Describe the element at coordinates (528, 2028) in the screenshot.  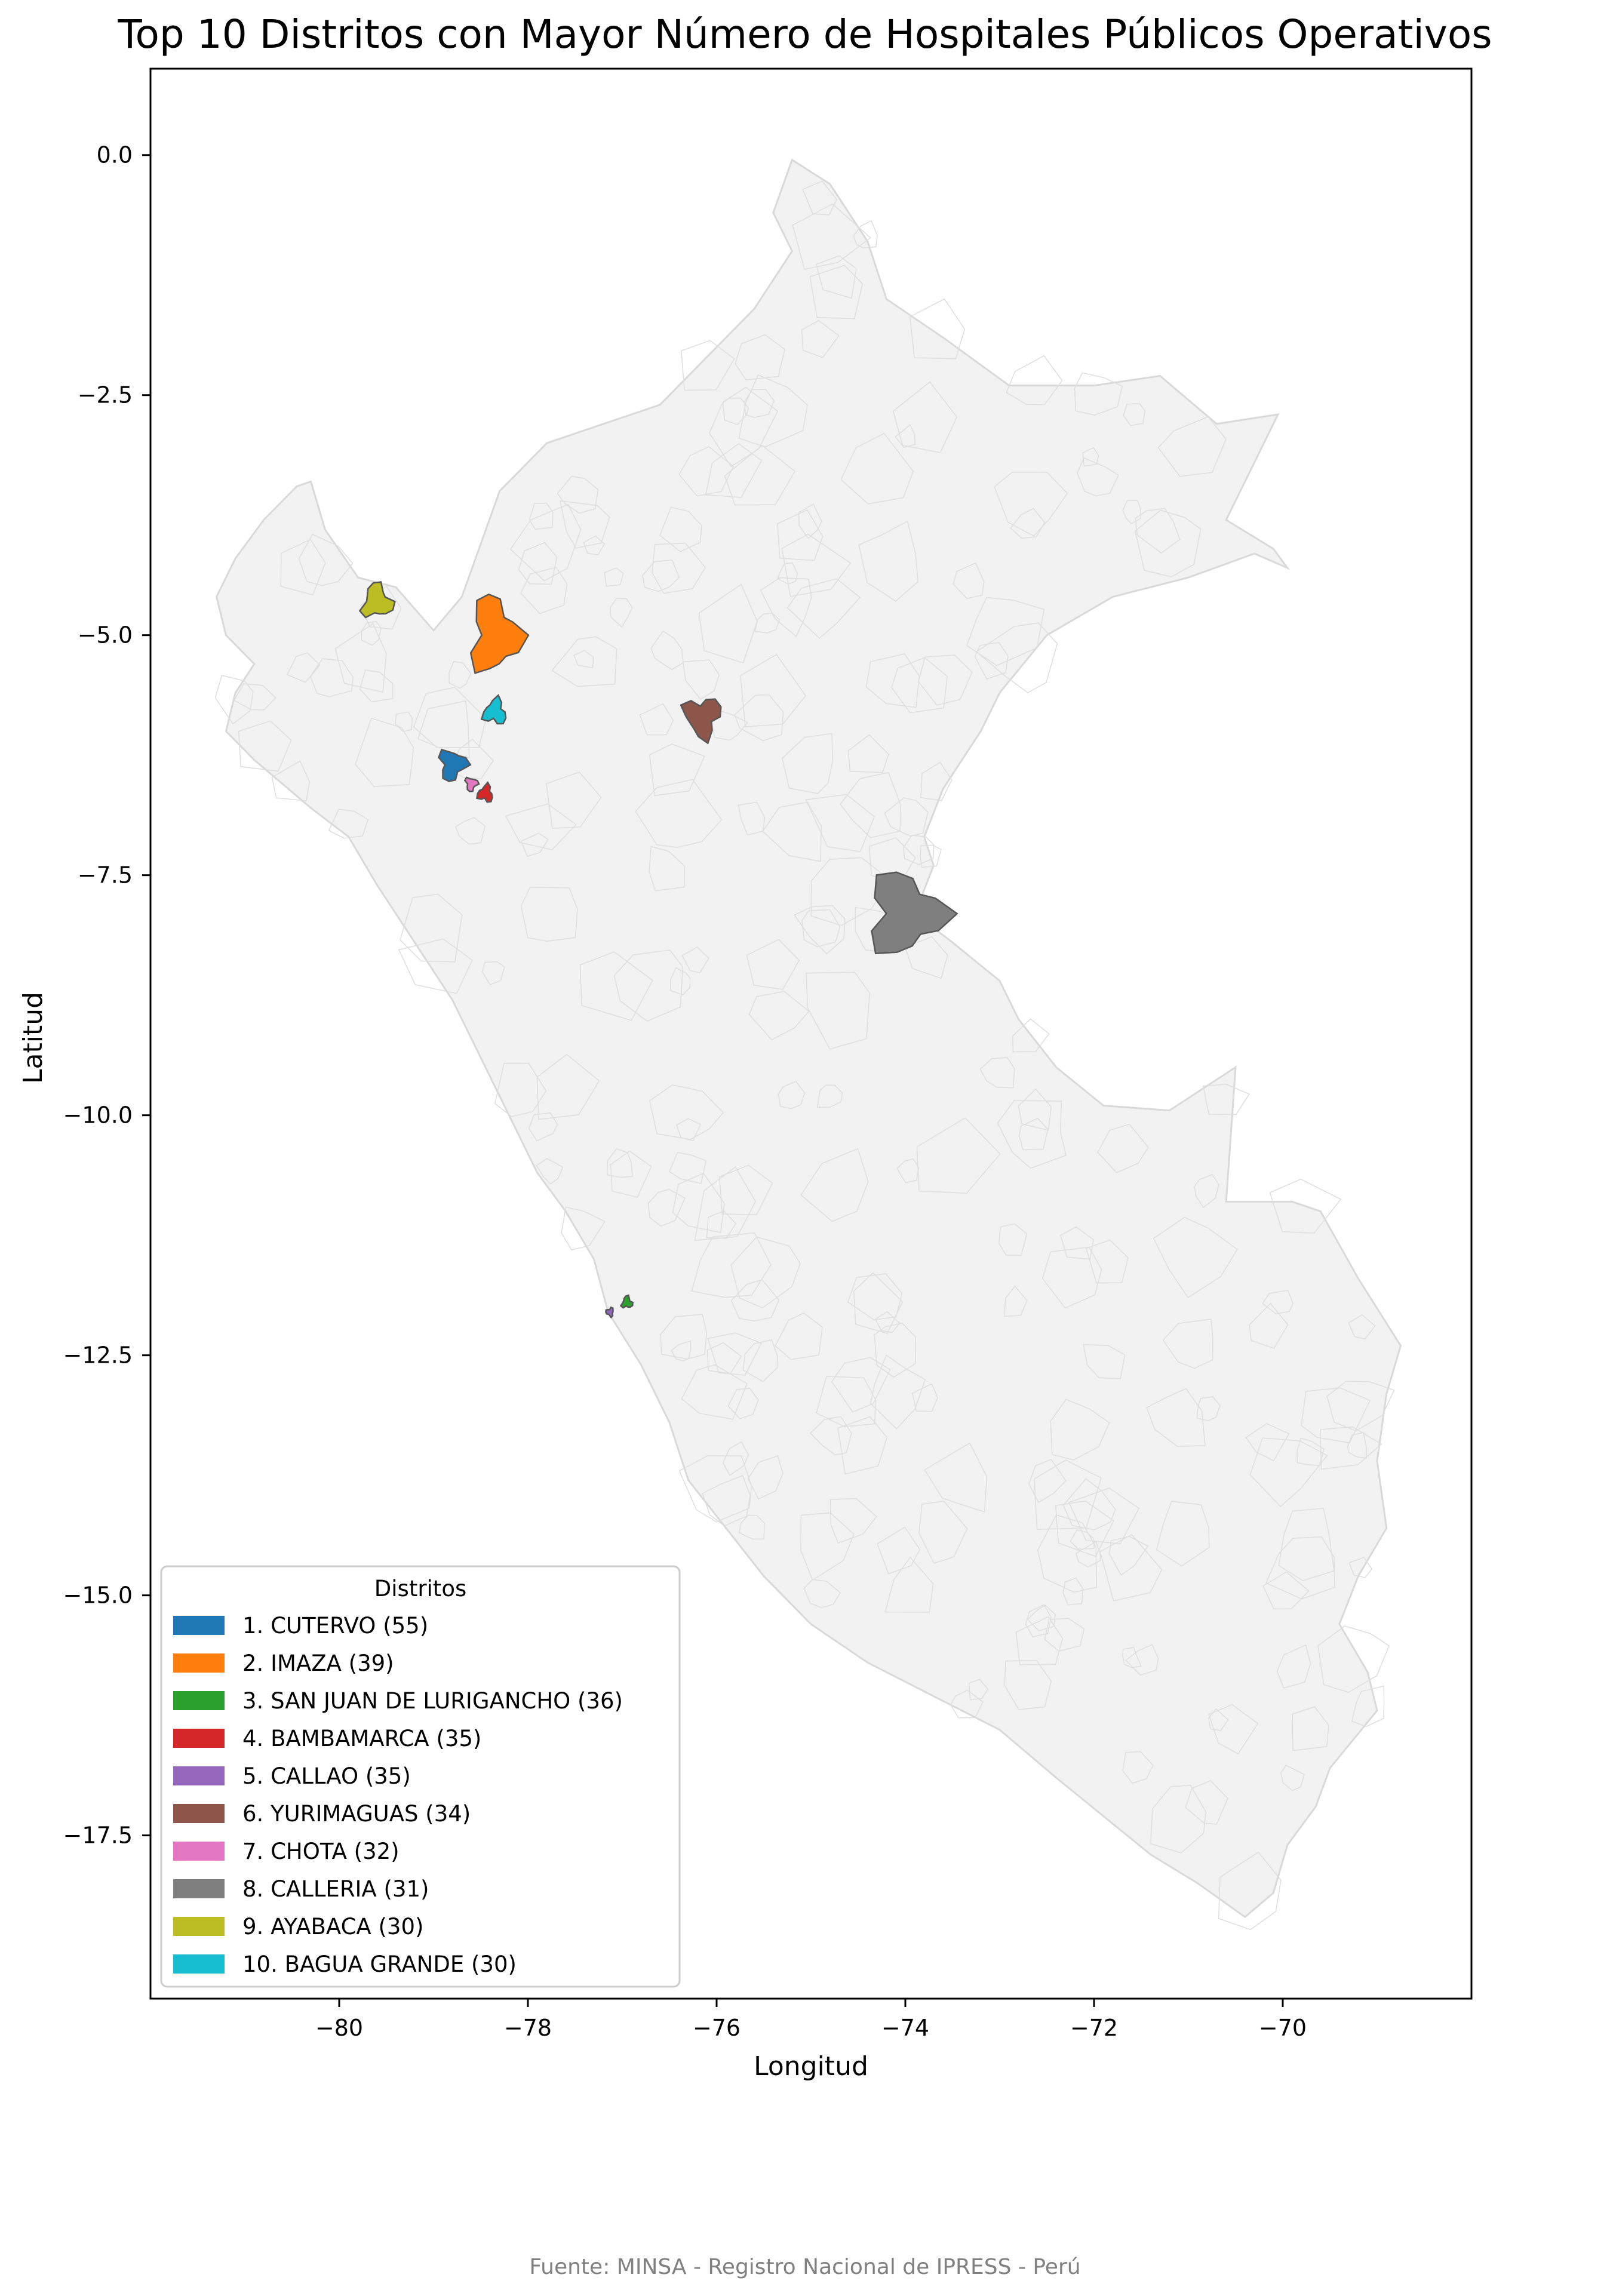
I see `x-tick-label: −78` at that location.